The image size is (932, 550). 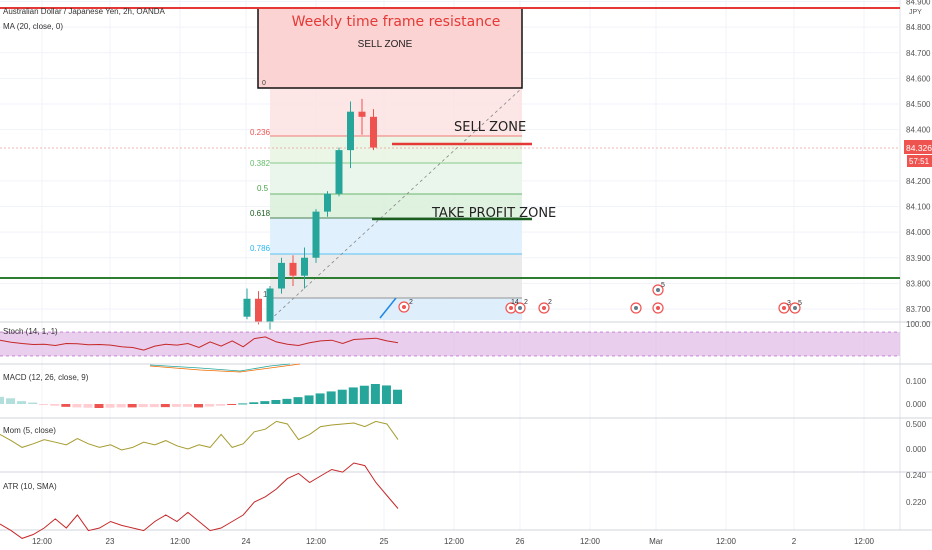 What do you see at coordinates (310, 214) in the screenshot?
I see `candles` at bounding box center [310, 214].